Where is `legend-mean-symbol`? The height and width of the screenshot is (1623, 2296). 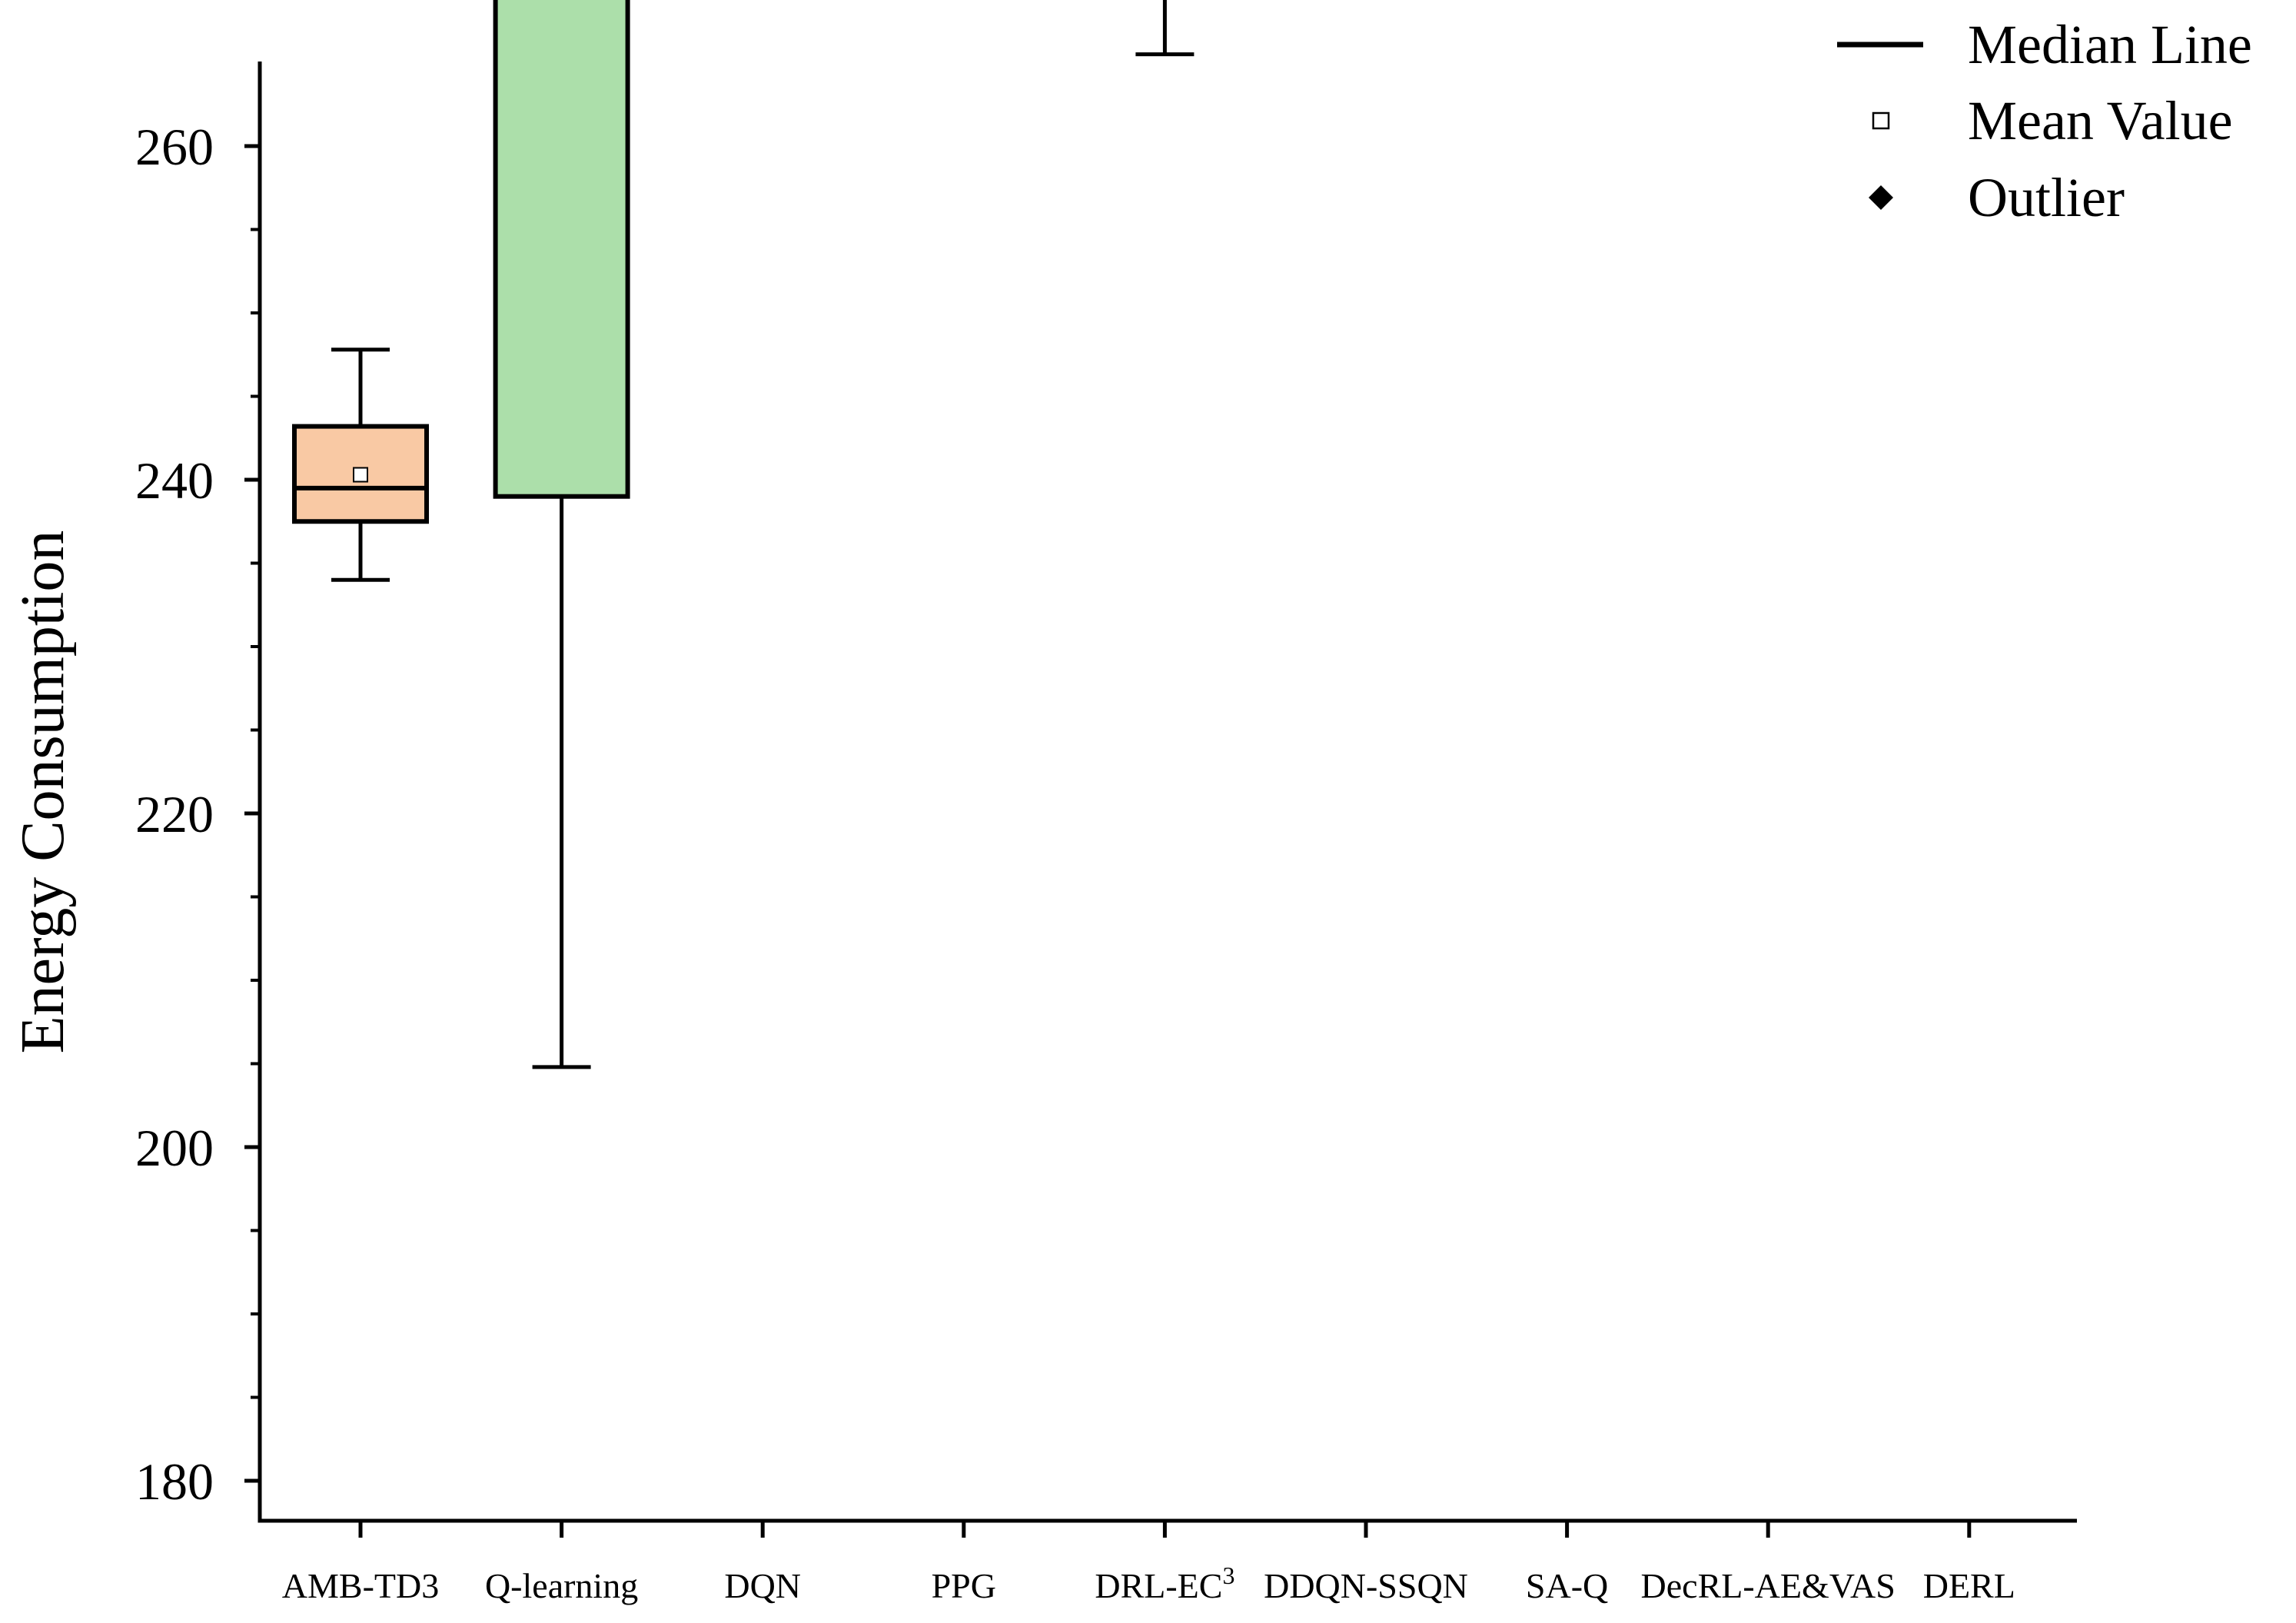 legend-mean-symbol is located at coordinates (1881, 120).